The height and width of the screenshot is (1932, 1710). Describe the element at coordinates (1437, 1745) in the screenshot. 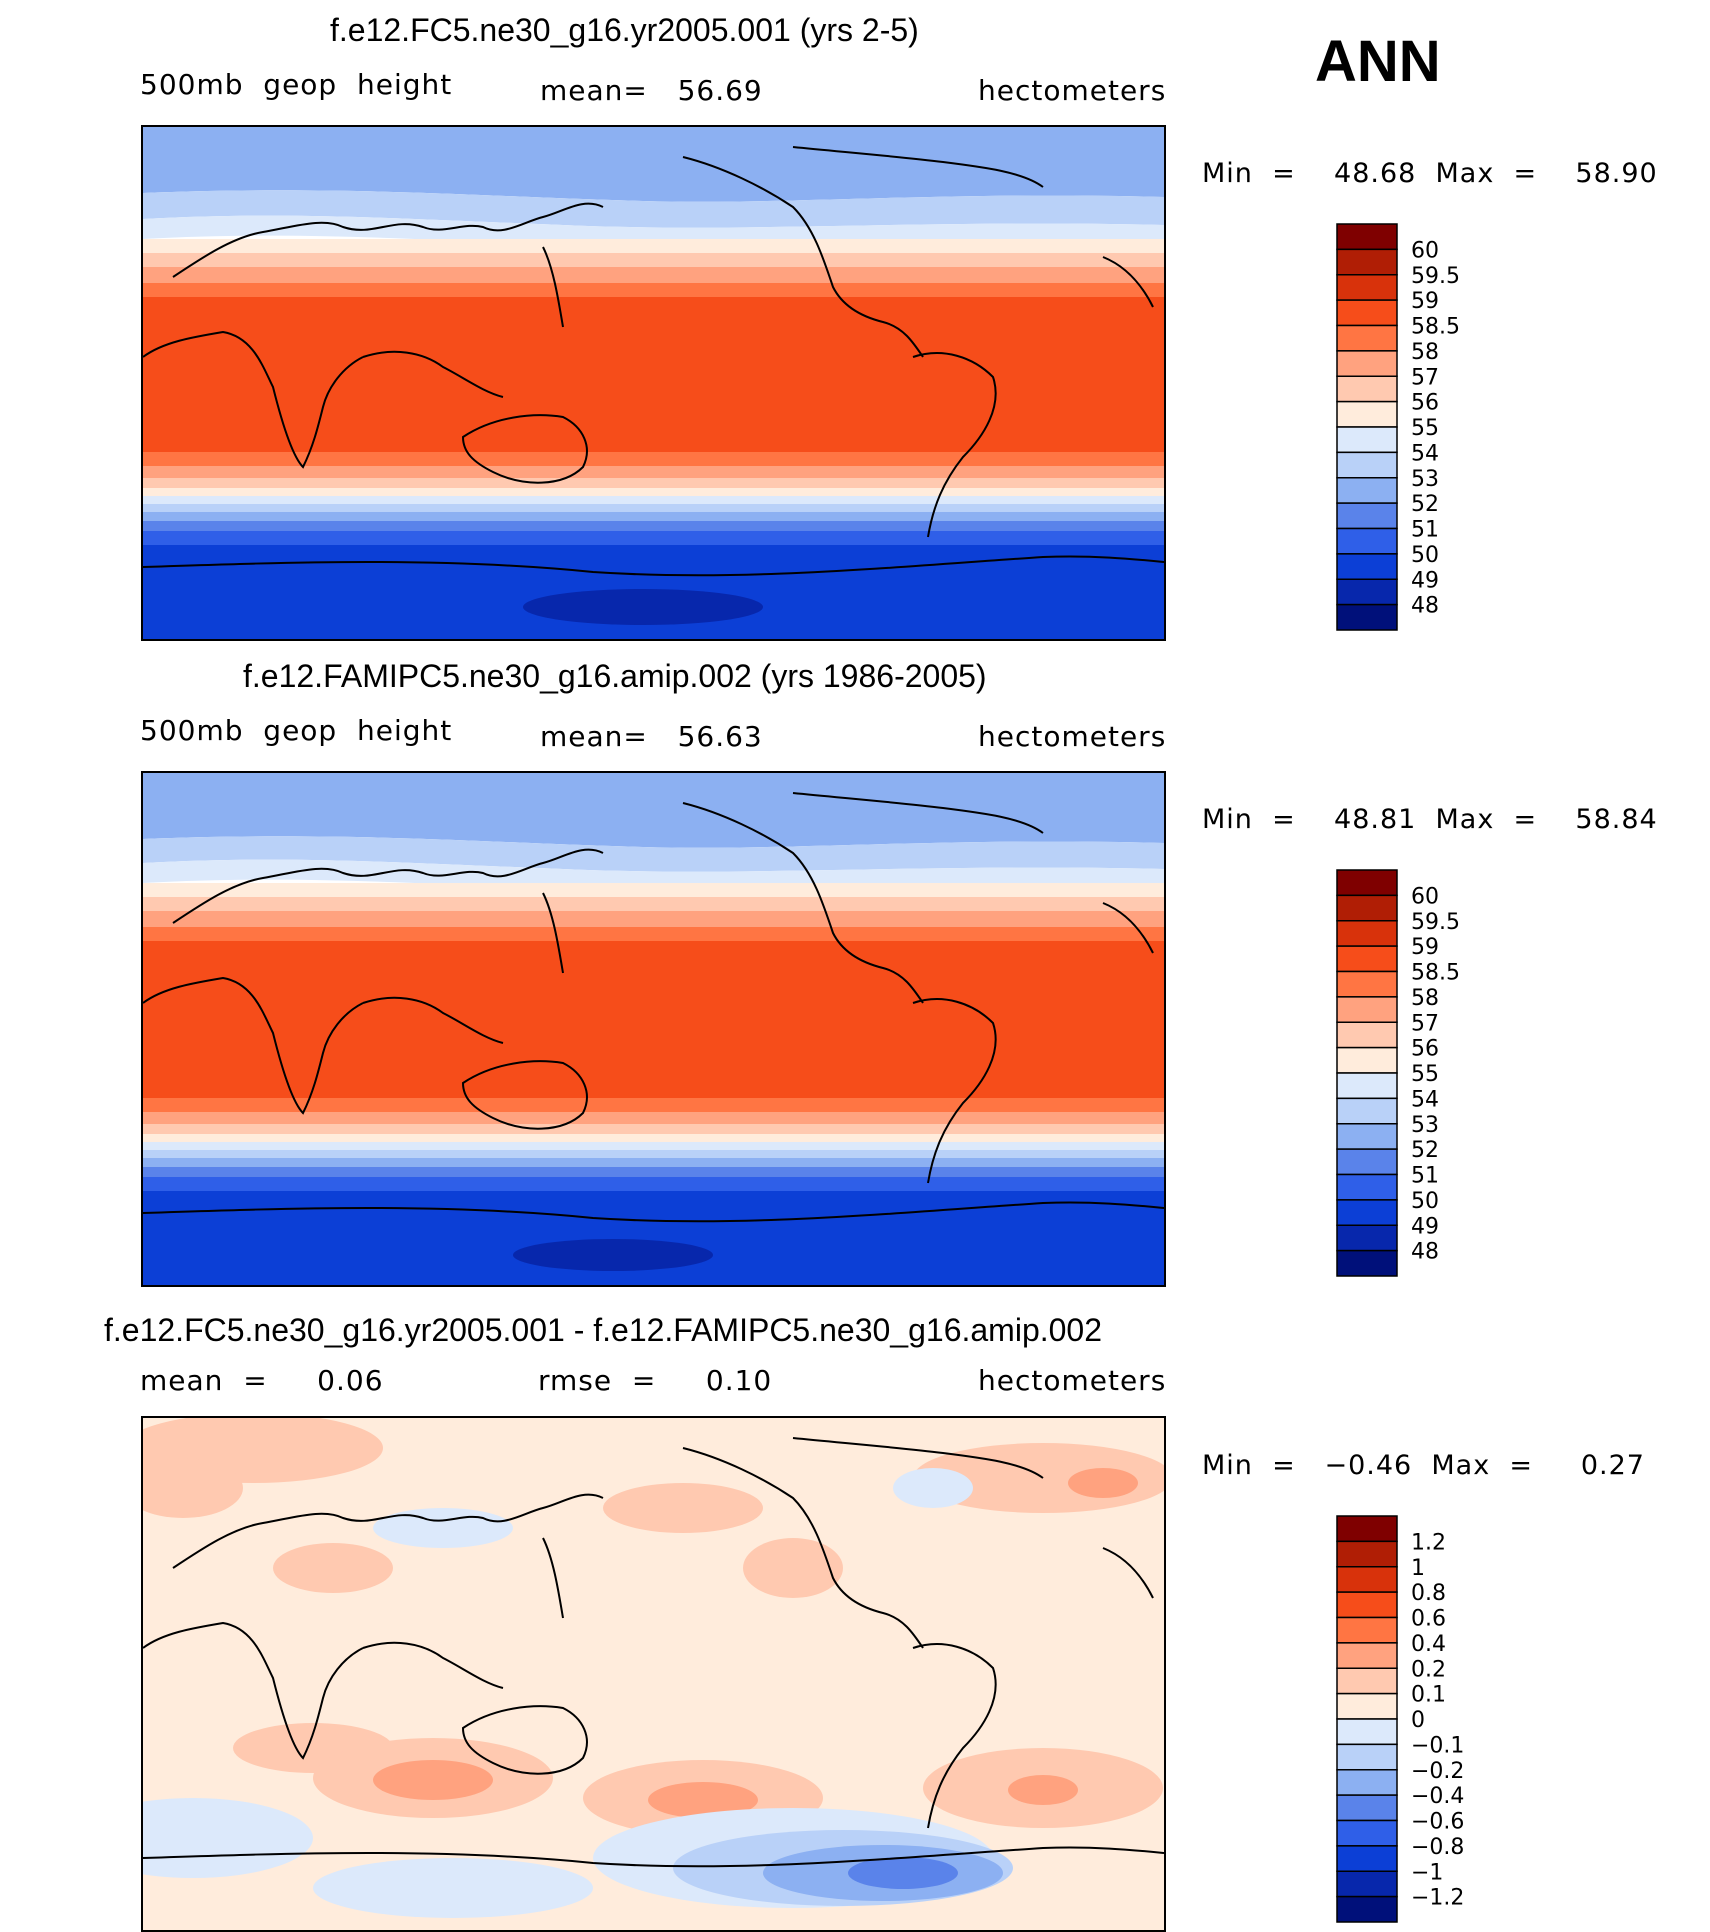

I see `colorbar-tick-label: −0.1` at that location.